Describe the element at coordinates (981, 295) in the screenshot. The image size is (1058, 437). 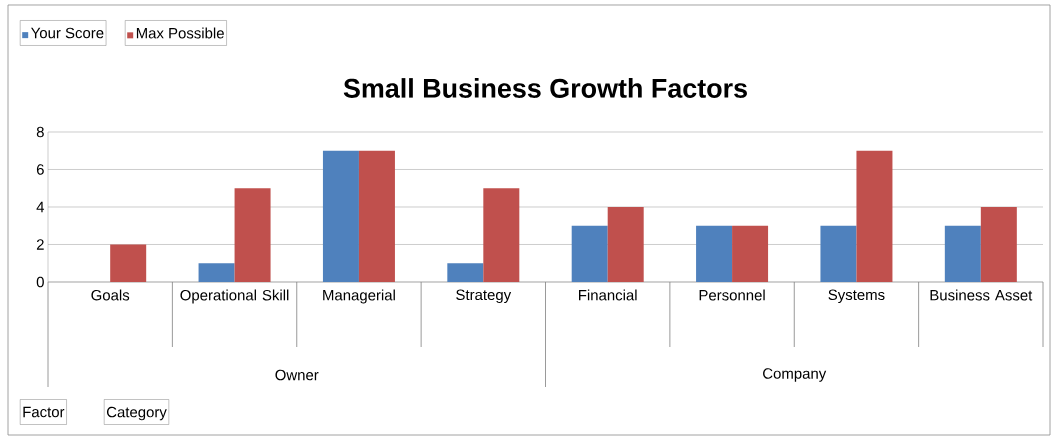
I see `x-tick-label: Business Asset` at that location.